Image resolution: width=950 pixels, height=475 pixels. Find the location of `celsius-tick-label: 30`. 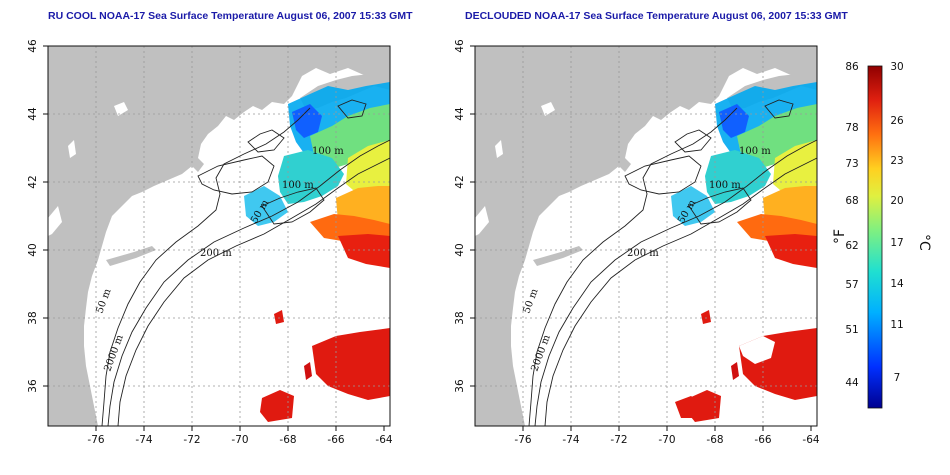

celsius-tick-label: 30 is located at coordinates (896, 67).